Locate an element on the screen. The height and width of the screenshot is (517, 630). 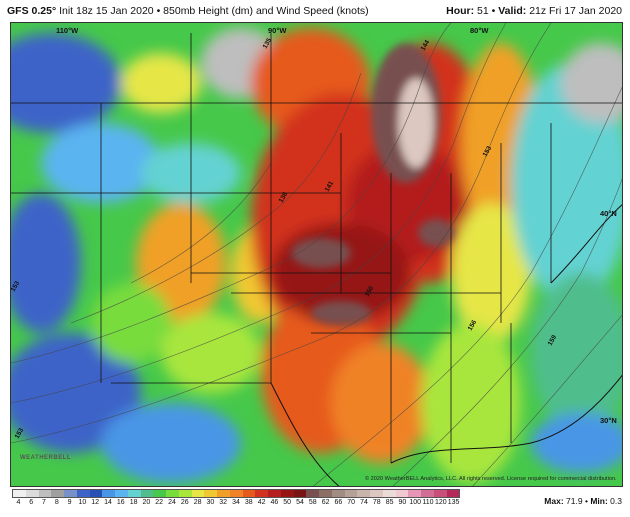
color-scale-tick-label: 70 is located at coordinates (351, 502).